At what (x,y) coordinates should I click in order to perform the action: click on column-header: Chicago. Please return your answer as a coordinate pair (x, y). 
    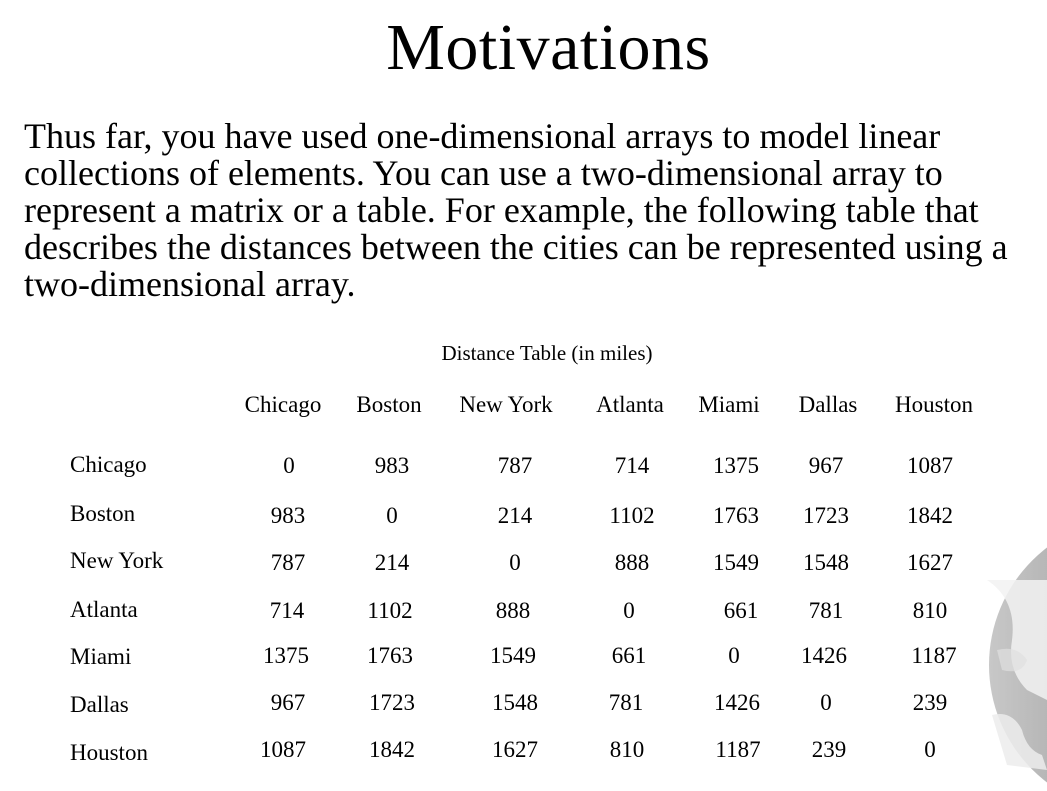
    Looking at the image, I should click on (283, 404).